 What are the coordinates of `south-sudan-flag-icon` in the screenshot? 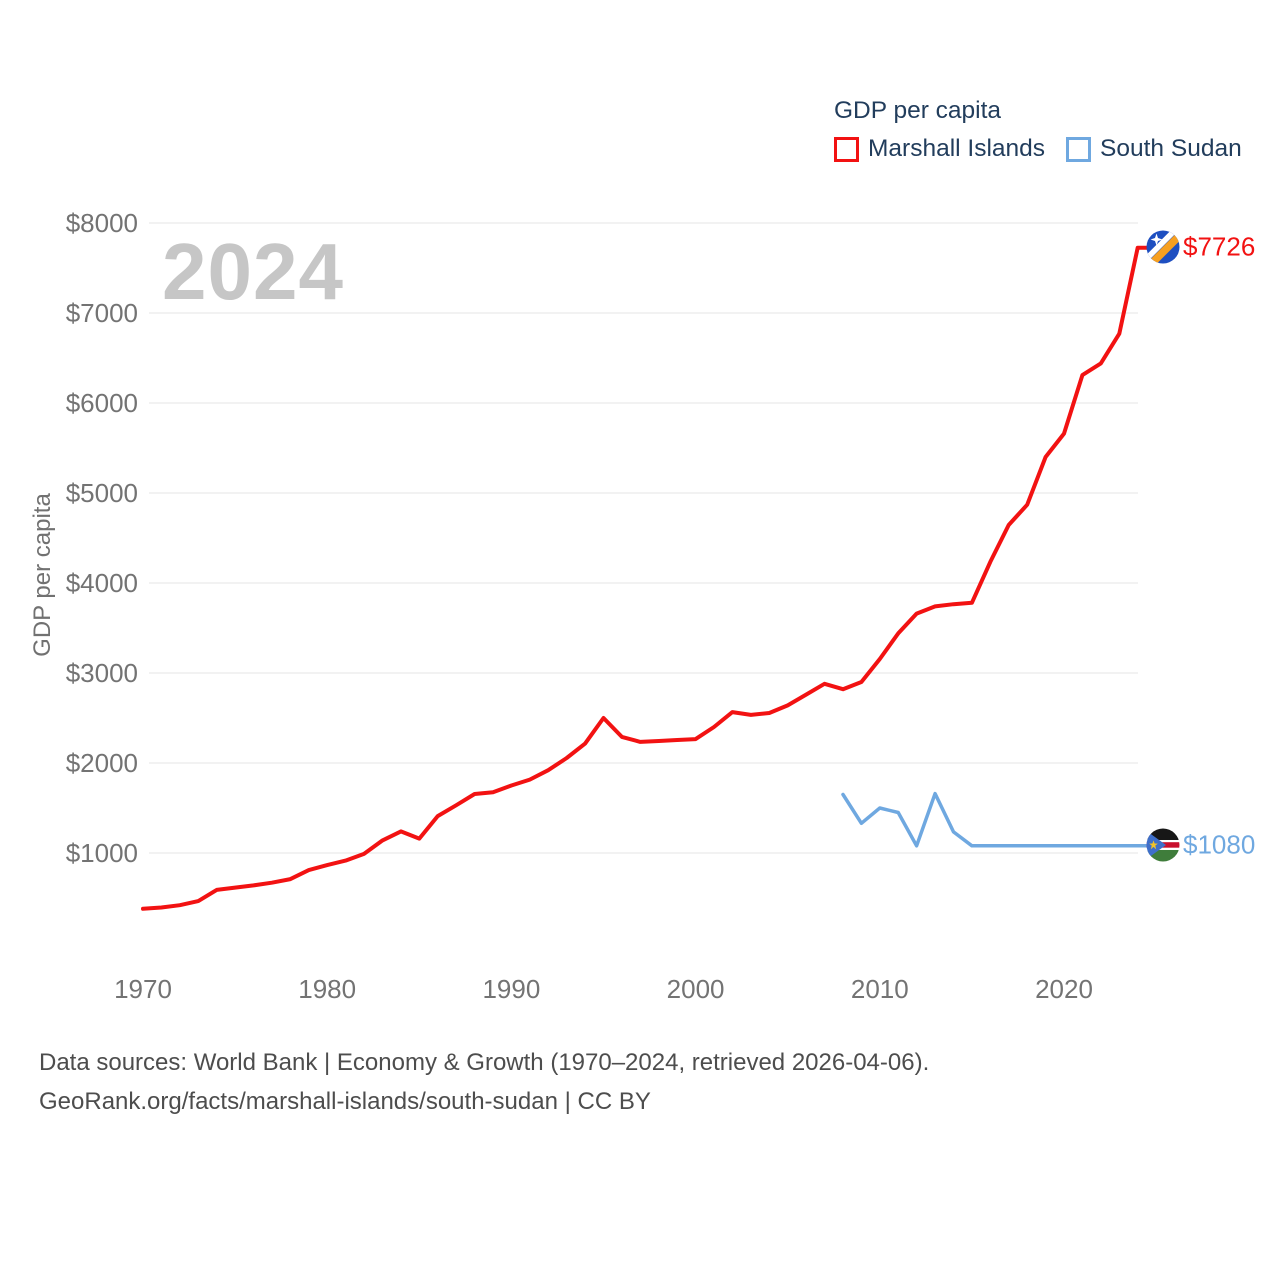 It's located at (1163, 845).